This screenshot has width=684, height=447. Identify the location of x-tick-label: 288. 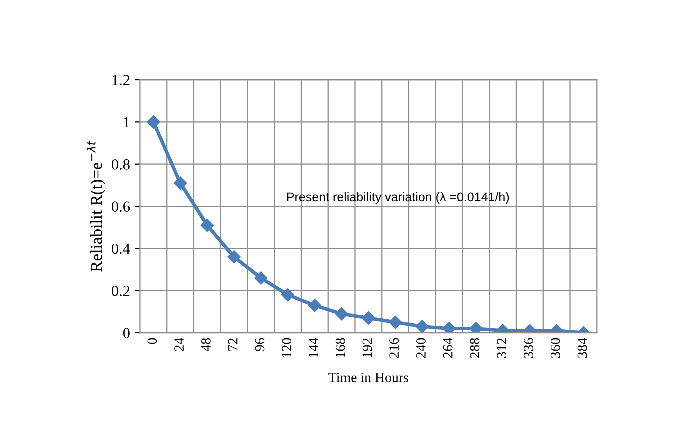
(475, 348).